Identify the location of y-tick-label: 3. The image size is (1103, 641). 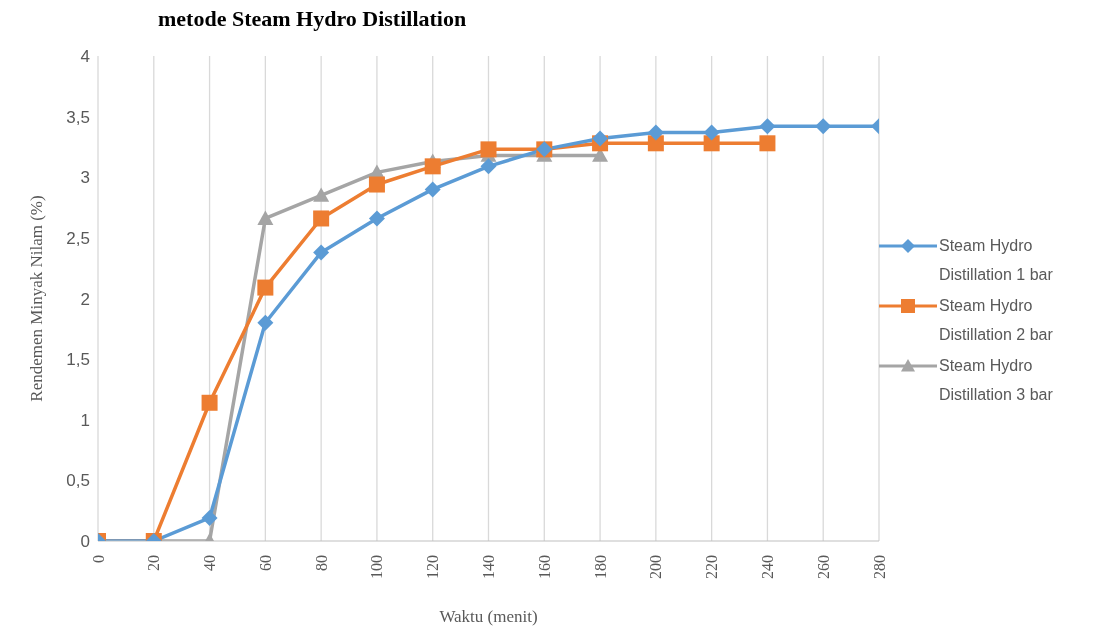
(85, 178).